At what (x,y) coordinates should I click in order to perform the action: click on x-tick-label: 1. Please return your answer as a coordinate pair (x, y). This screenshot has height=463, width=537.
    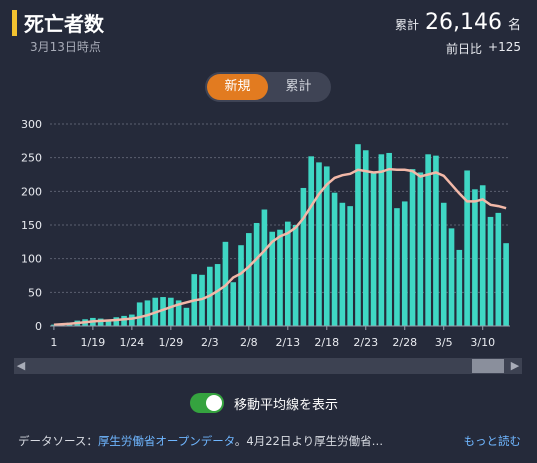
    Looking at the image, I should click on (53, 342).